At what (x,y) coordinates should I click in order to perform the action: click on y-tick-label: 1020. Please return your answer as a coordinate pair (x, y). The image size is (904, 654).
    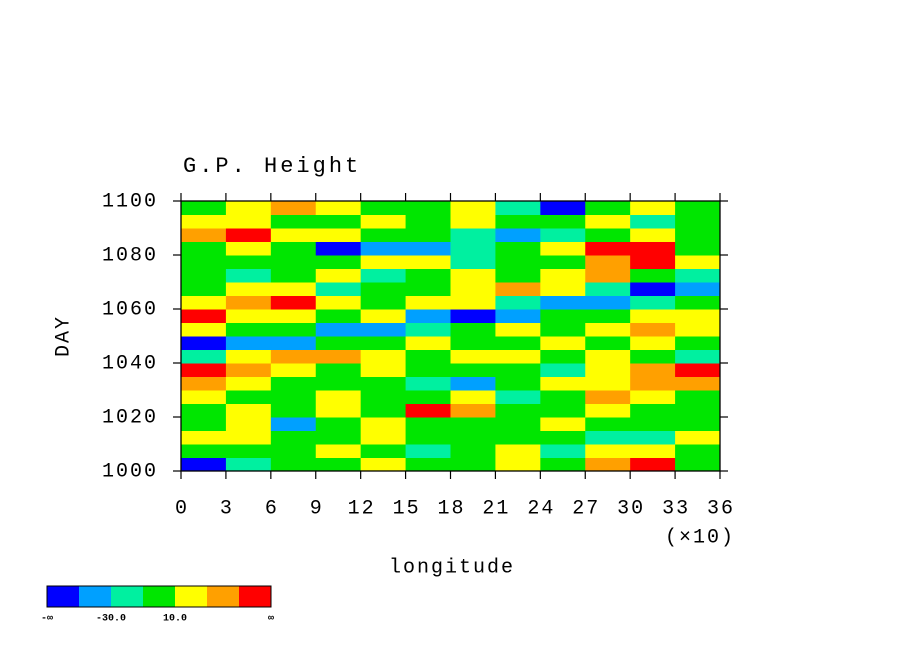
    Looking at the image, I should click on (130, 417).